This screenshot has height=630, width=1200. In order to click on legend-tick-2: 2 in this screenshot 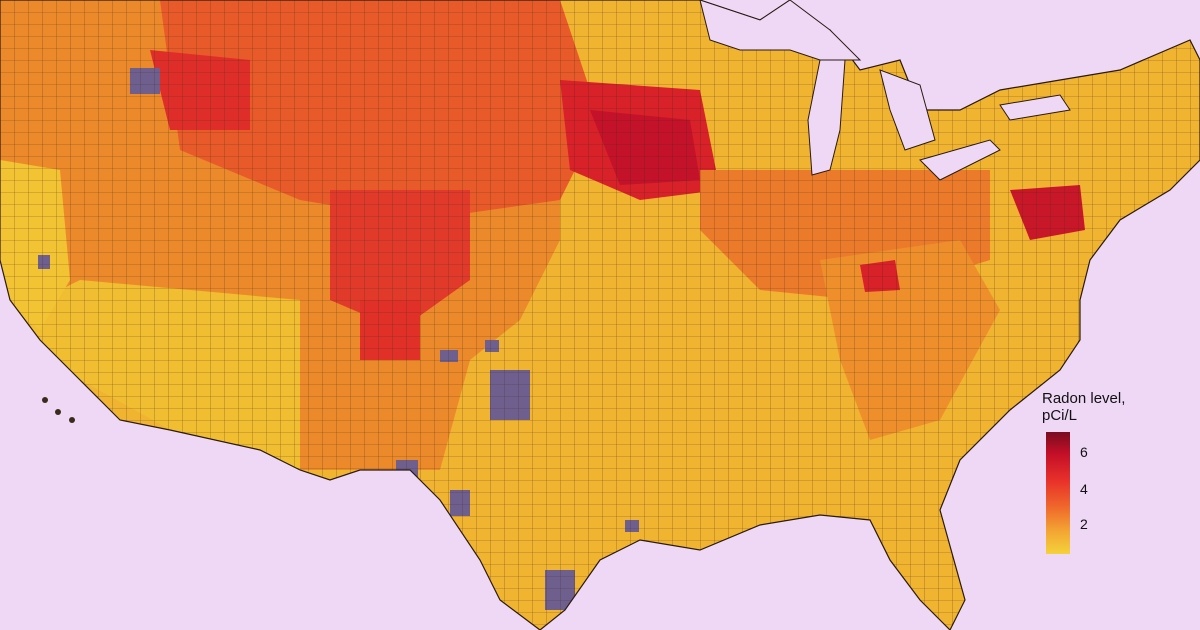, I will do `click(1084, 524)`.